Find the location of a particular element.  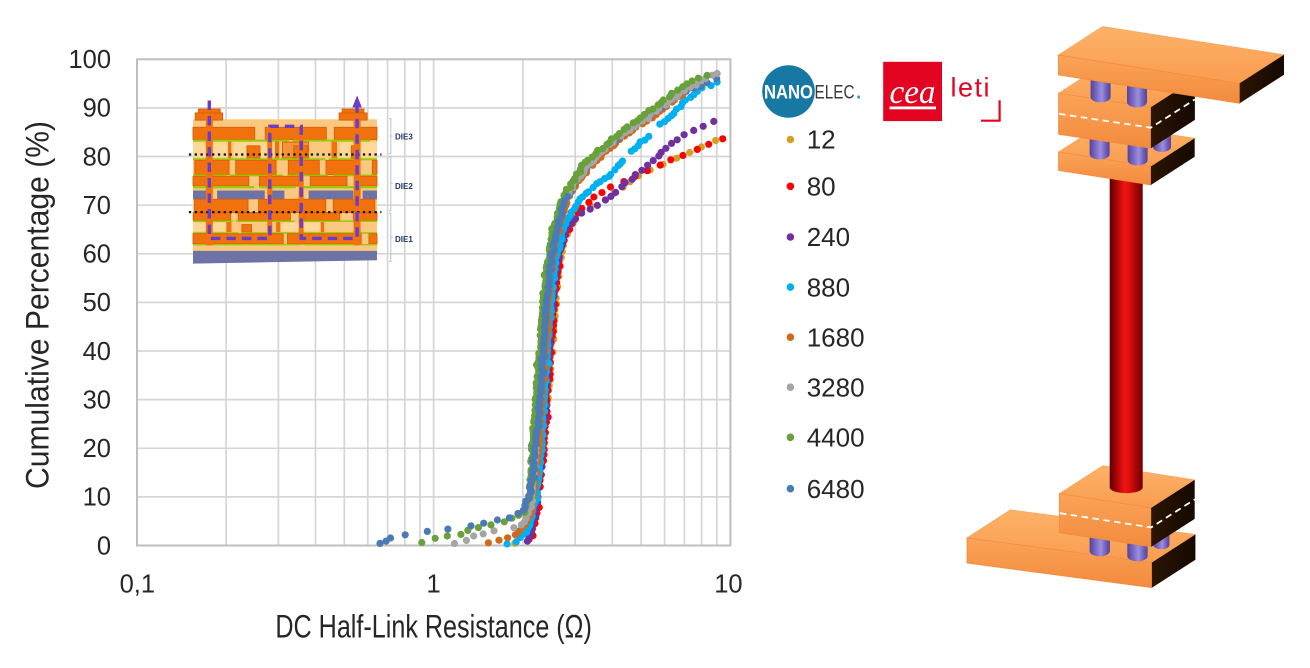

svg-text: 6480 is located at coordinates (836, 489).